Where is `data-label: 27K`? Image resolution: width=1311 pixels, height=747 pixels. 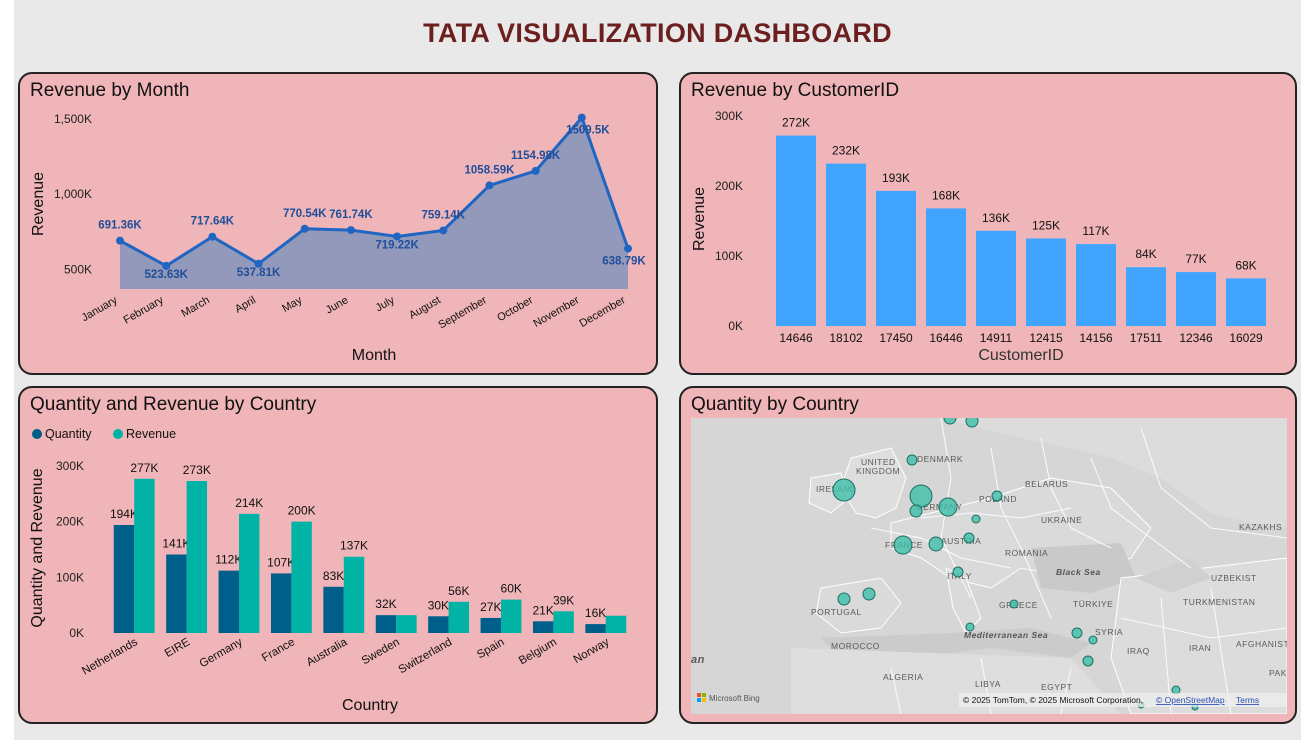 data-label: 27K is located at coordinates (490, 607).